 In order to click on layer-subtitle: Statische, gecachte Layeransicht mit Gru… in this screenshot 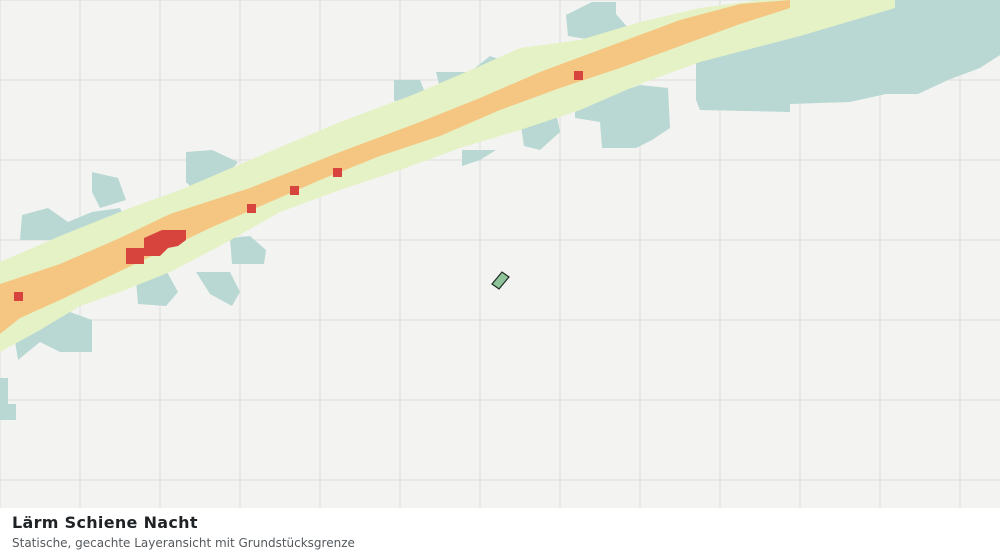, I will do `click(183, 543)`.